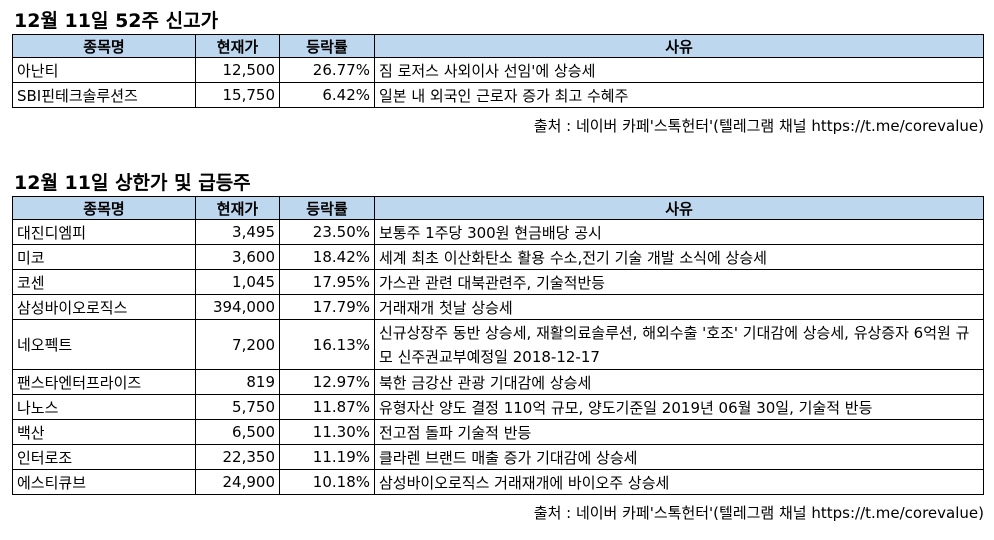  I want to click on table-row: 아난티 12,500 26.77% 짐 로저스 사외이사 선임'에 상승세, so click(498, 70).